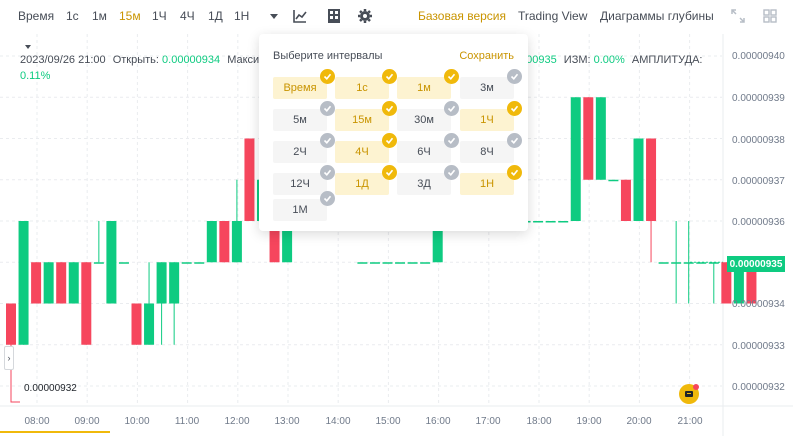 The height and width of the screenshot is (436, 793). I want to click on indicators-icon, so click(300, 16).